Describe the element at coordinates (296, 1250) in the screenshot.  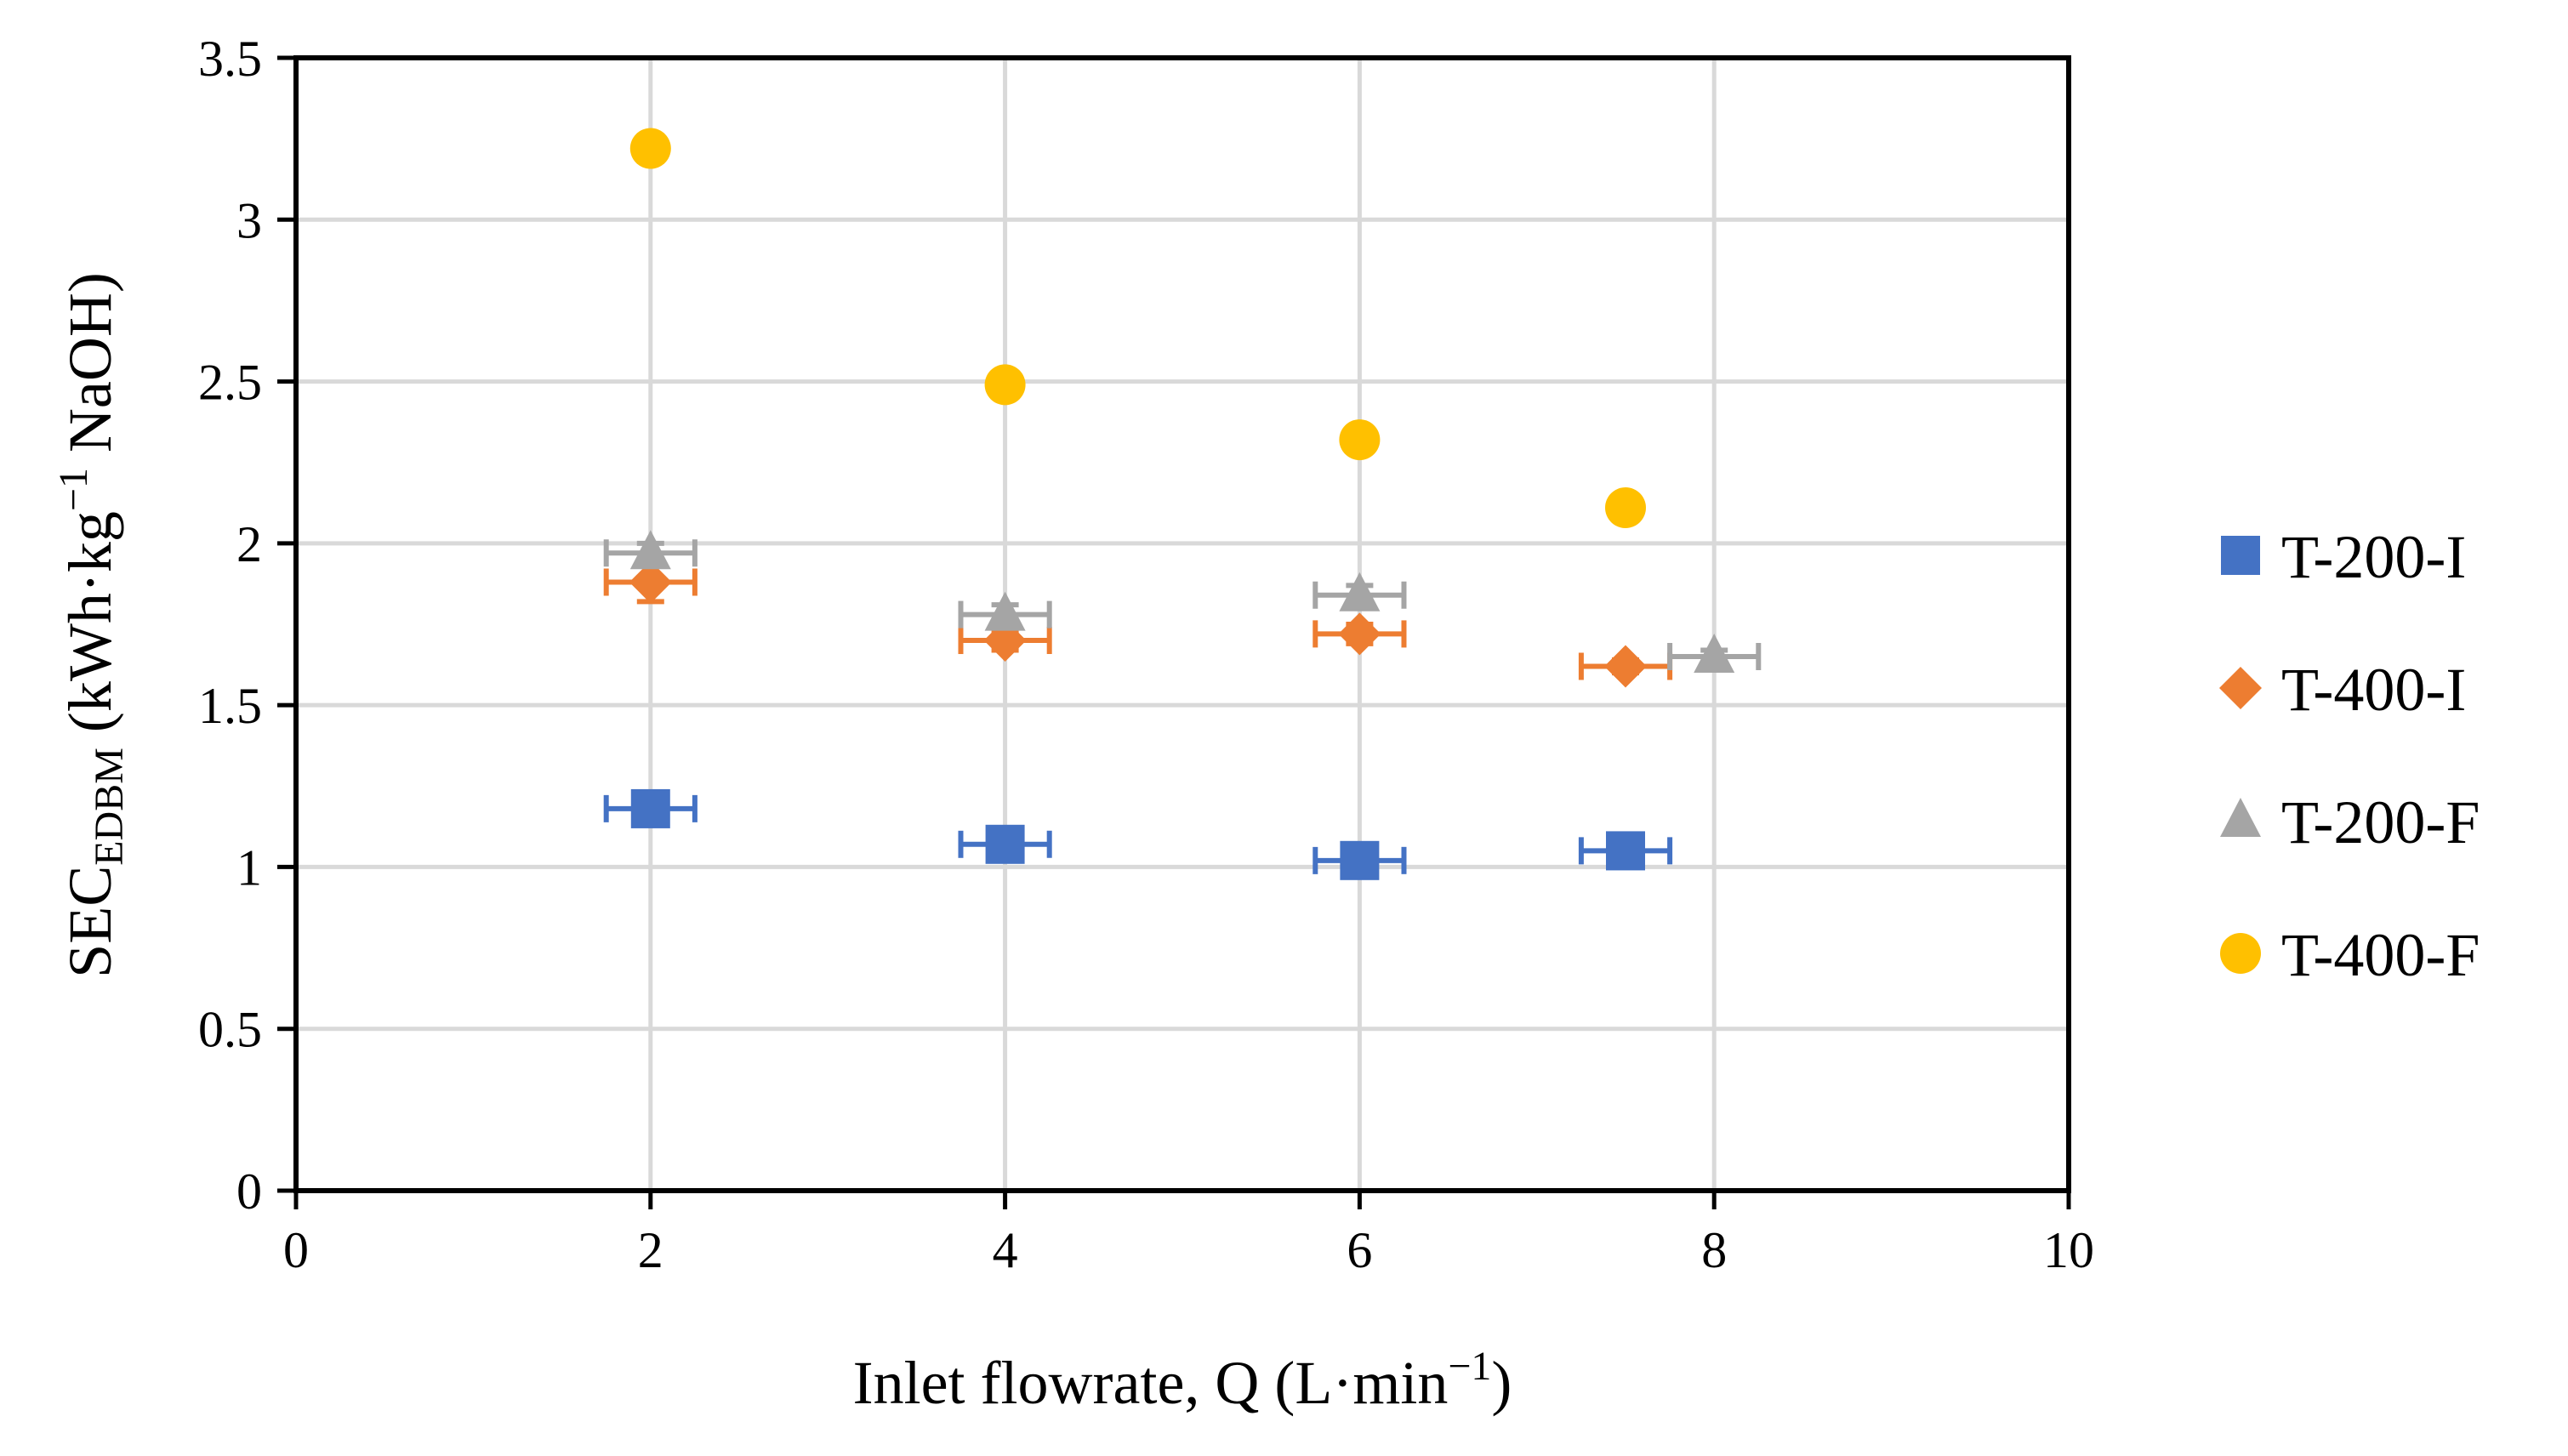
I see `x-tick-label: 0` at that location.